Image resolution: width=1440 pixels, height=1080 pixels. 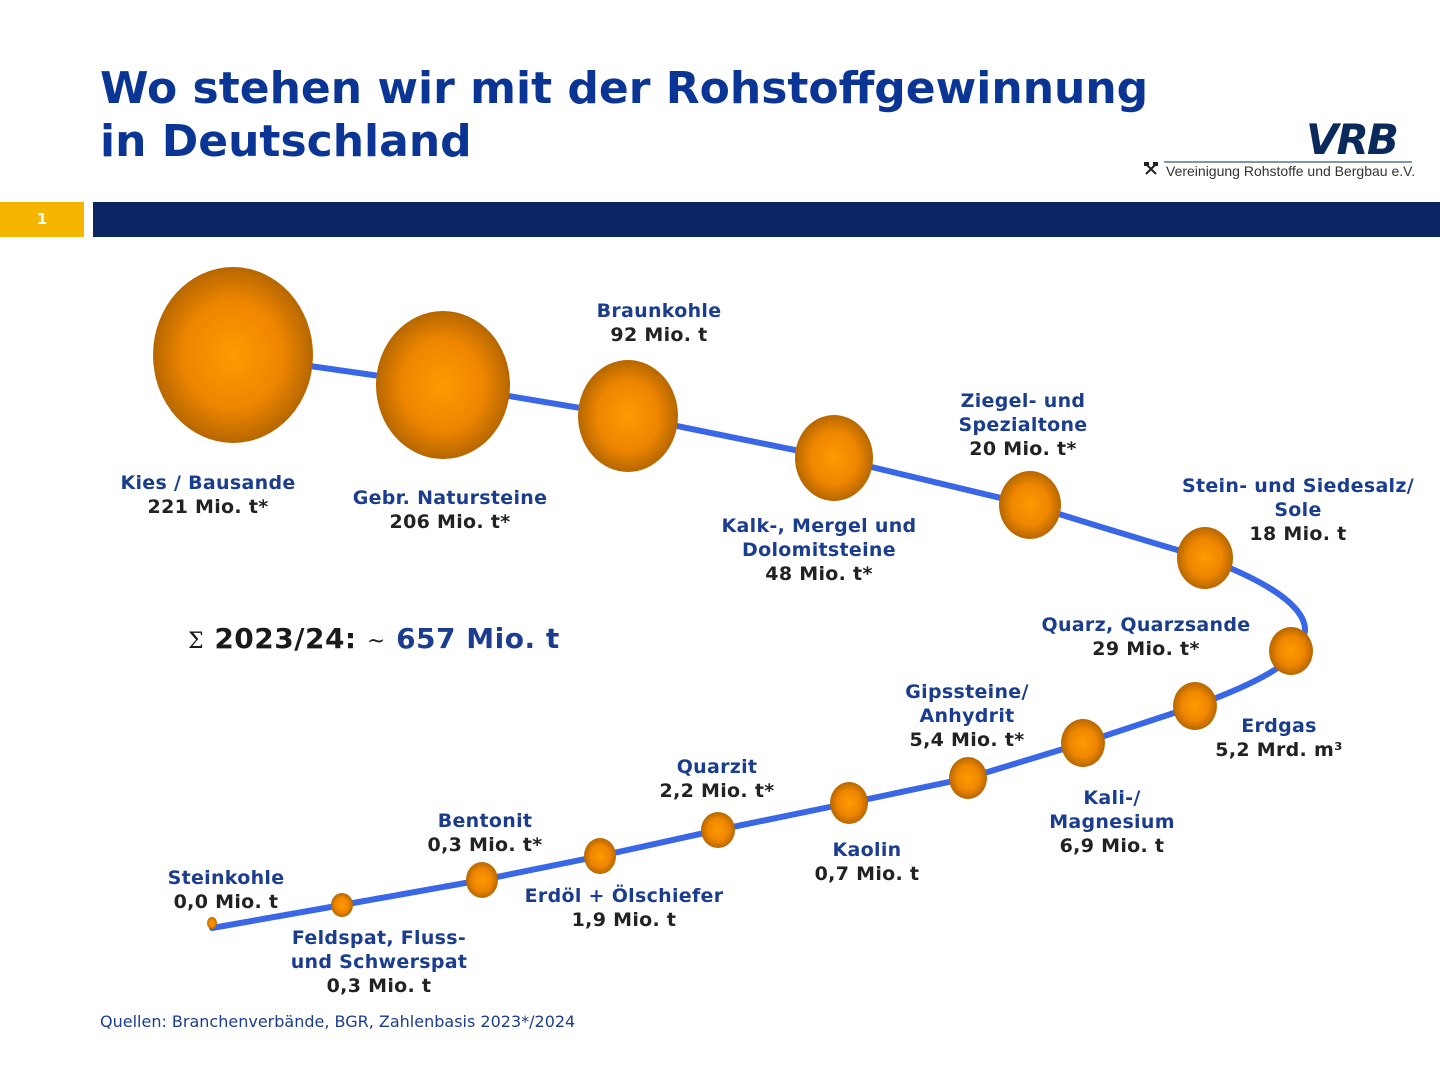 I want to click on resource-name: Quarz, Quarzsande, so click(x=1146, y=625).